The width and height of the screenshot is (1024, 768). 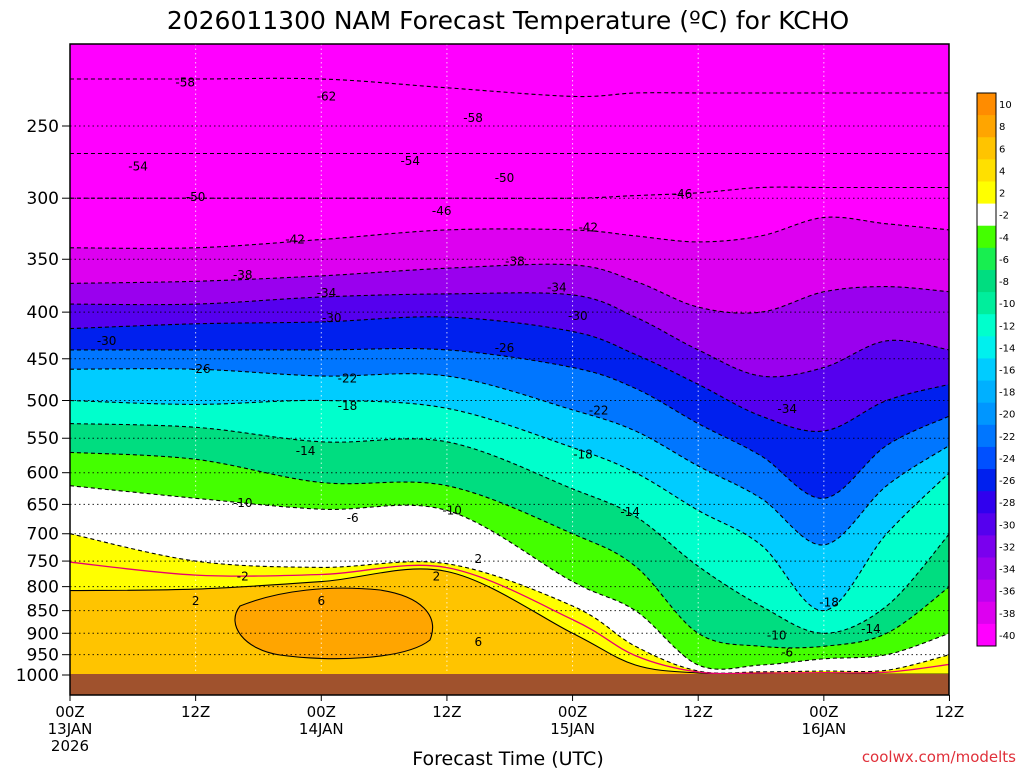 What do you see at coordinates (1007, 525) in the screenshot?
I see `colorbar-label-19: -30` at bounding box center [1007, 525].